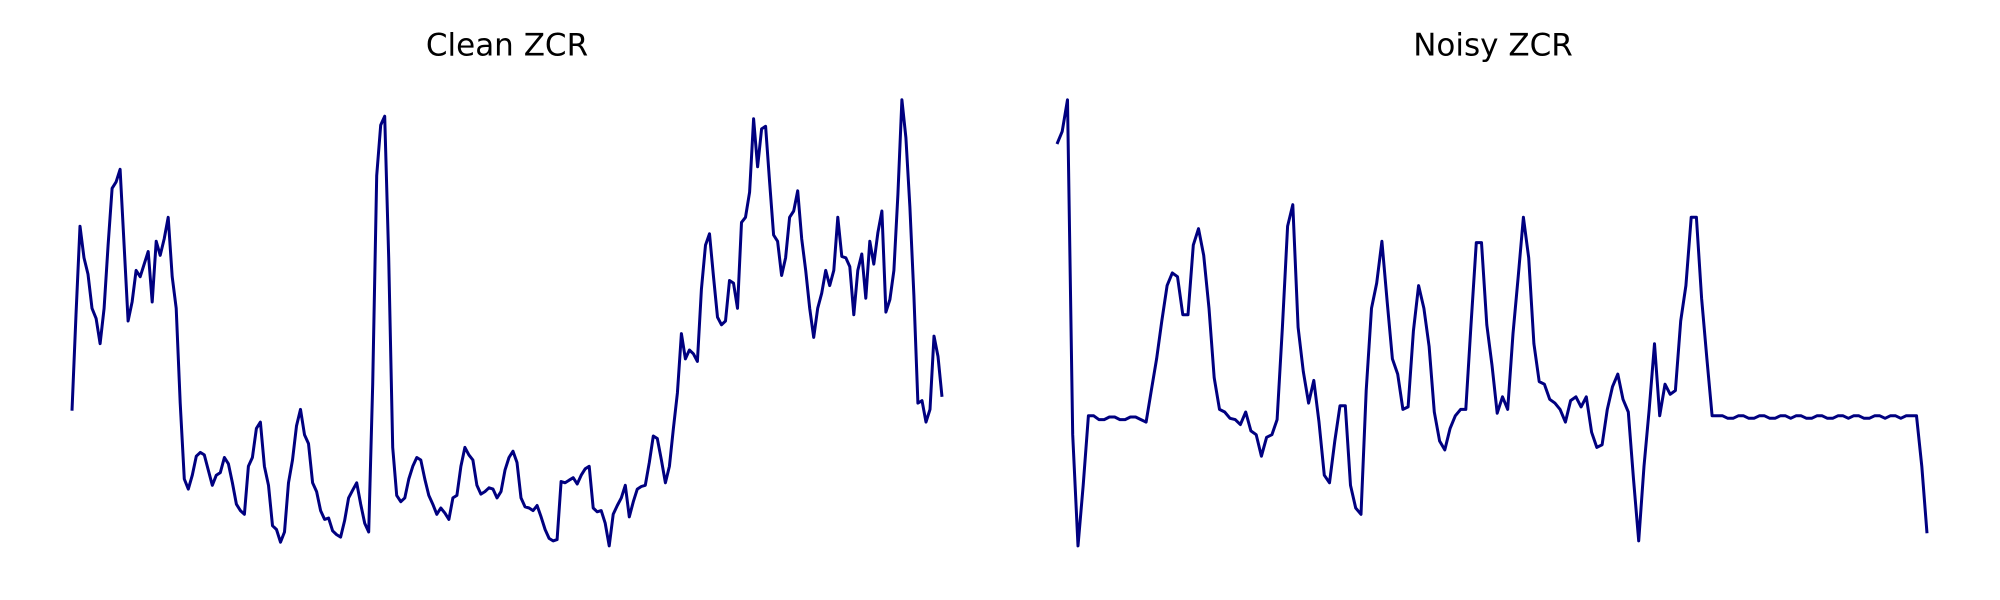 Image resolution: width=2000 pixels, height=600 pixels. I want to click on chart-title: Clean ZCR, so click(507, 46).